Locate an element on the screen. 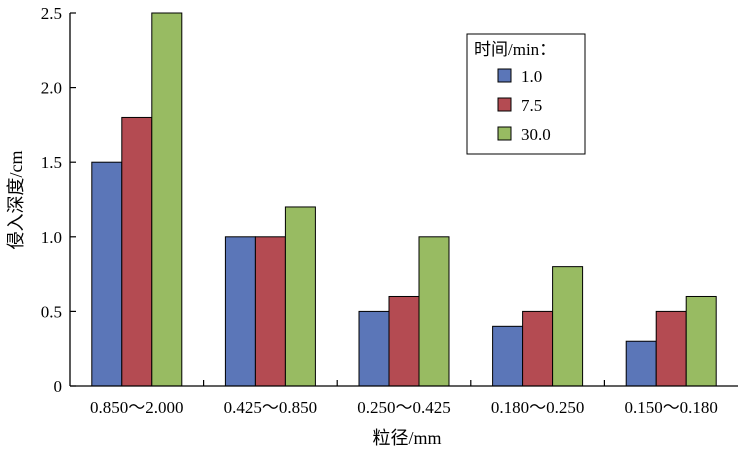  y-axis-title: 侵入深度/cm is located at coordinates (16, 200).